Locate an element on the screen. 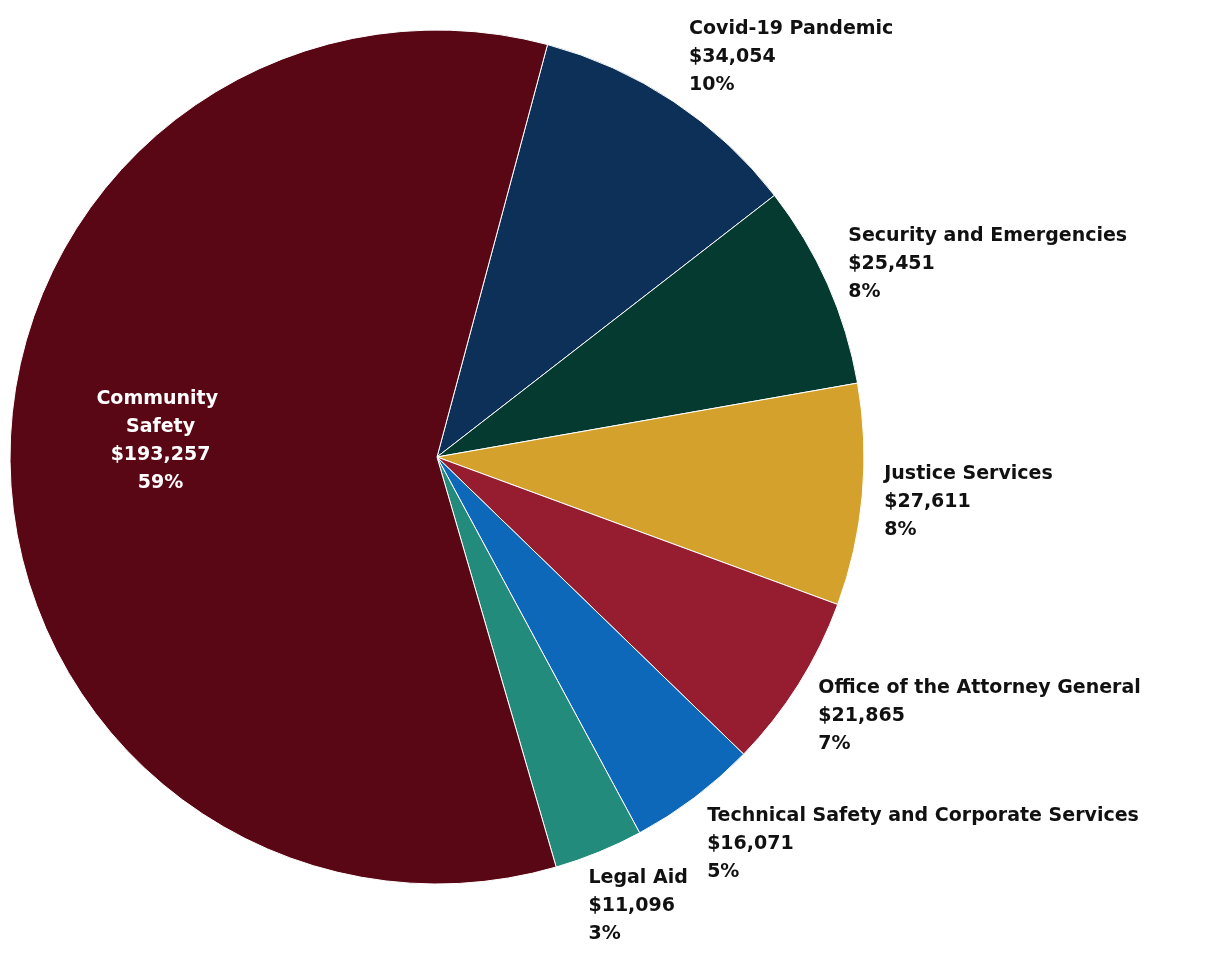  data-label: $34,054 10% is located at coordinates (732, 68).